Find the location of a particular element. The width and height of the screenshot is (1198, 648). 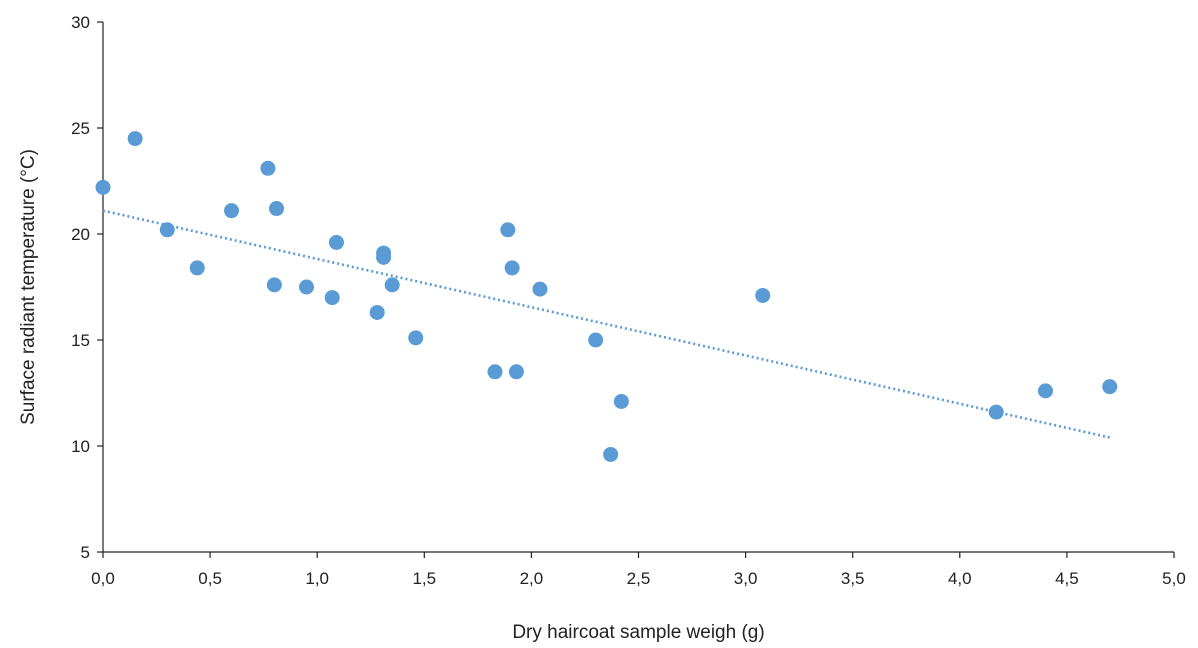

y-tick-label: 15 is located at coordinates (80, 340).